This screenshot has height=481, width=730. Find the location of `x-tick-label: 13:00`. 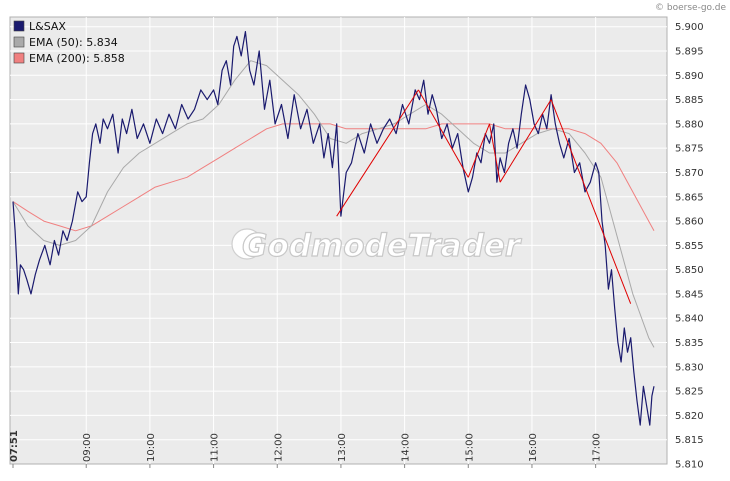

x-tick-label: 13:00 is located at coordinates (342, 447).